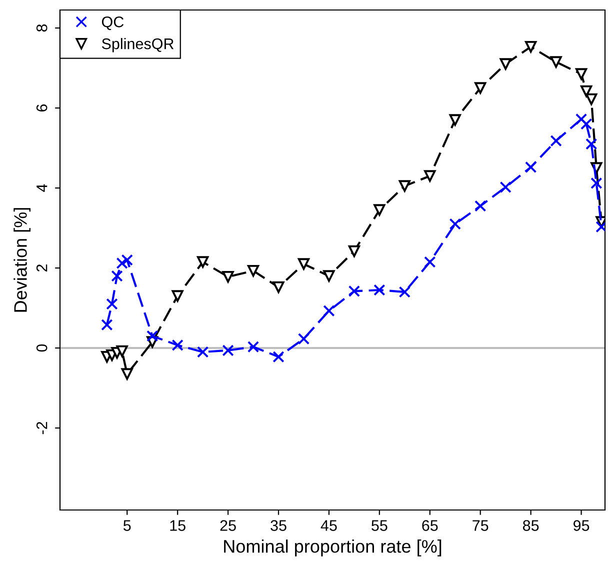  What do you see at coordinates (138, 45) in the screenshot?
I see `legend-label: SplinesQR` at bounding box center [138, 45].